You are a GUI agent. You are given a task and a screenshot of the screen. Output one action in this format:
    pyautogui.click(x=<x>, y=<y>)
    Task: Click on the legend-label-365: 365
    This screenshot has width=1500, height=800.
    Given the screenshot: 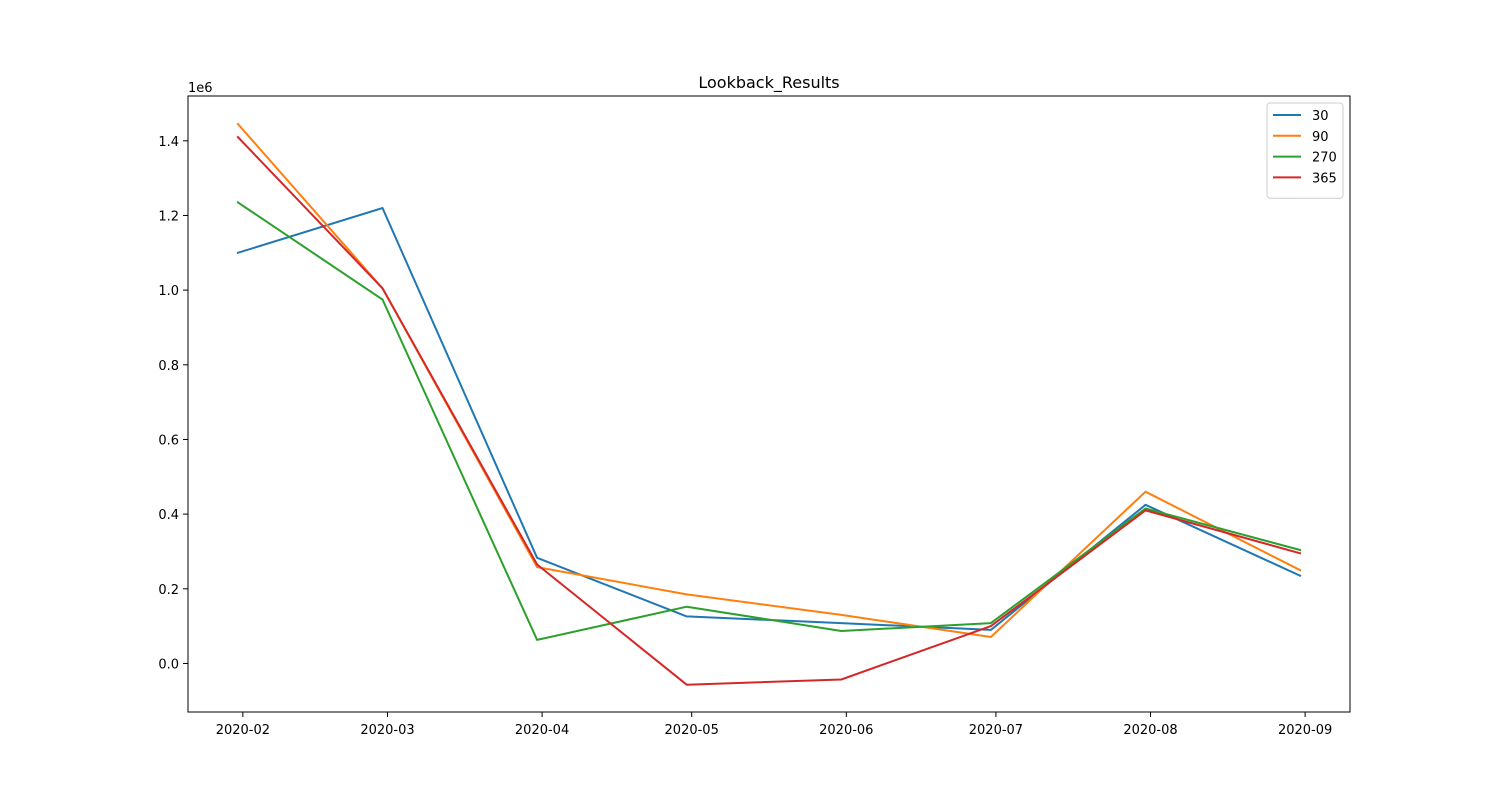 What is the action you would take?
    pyautogui.click(x=1324, y=178)
    